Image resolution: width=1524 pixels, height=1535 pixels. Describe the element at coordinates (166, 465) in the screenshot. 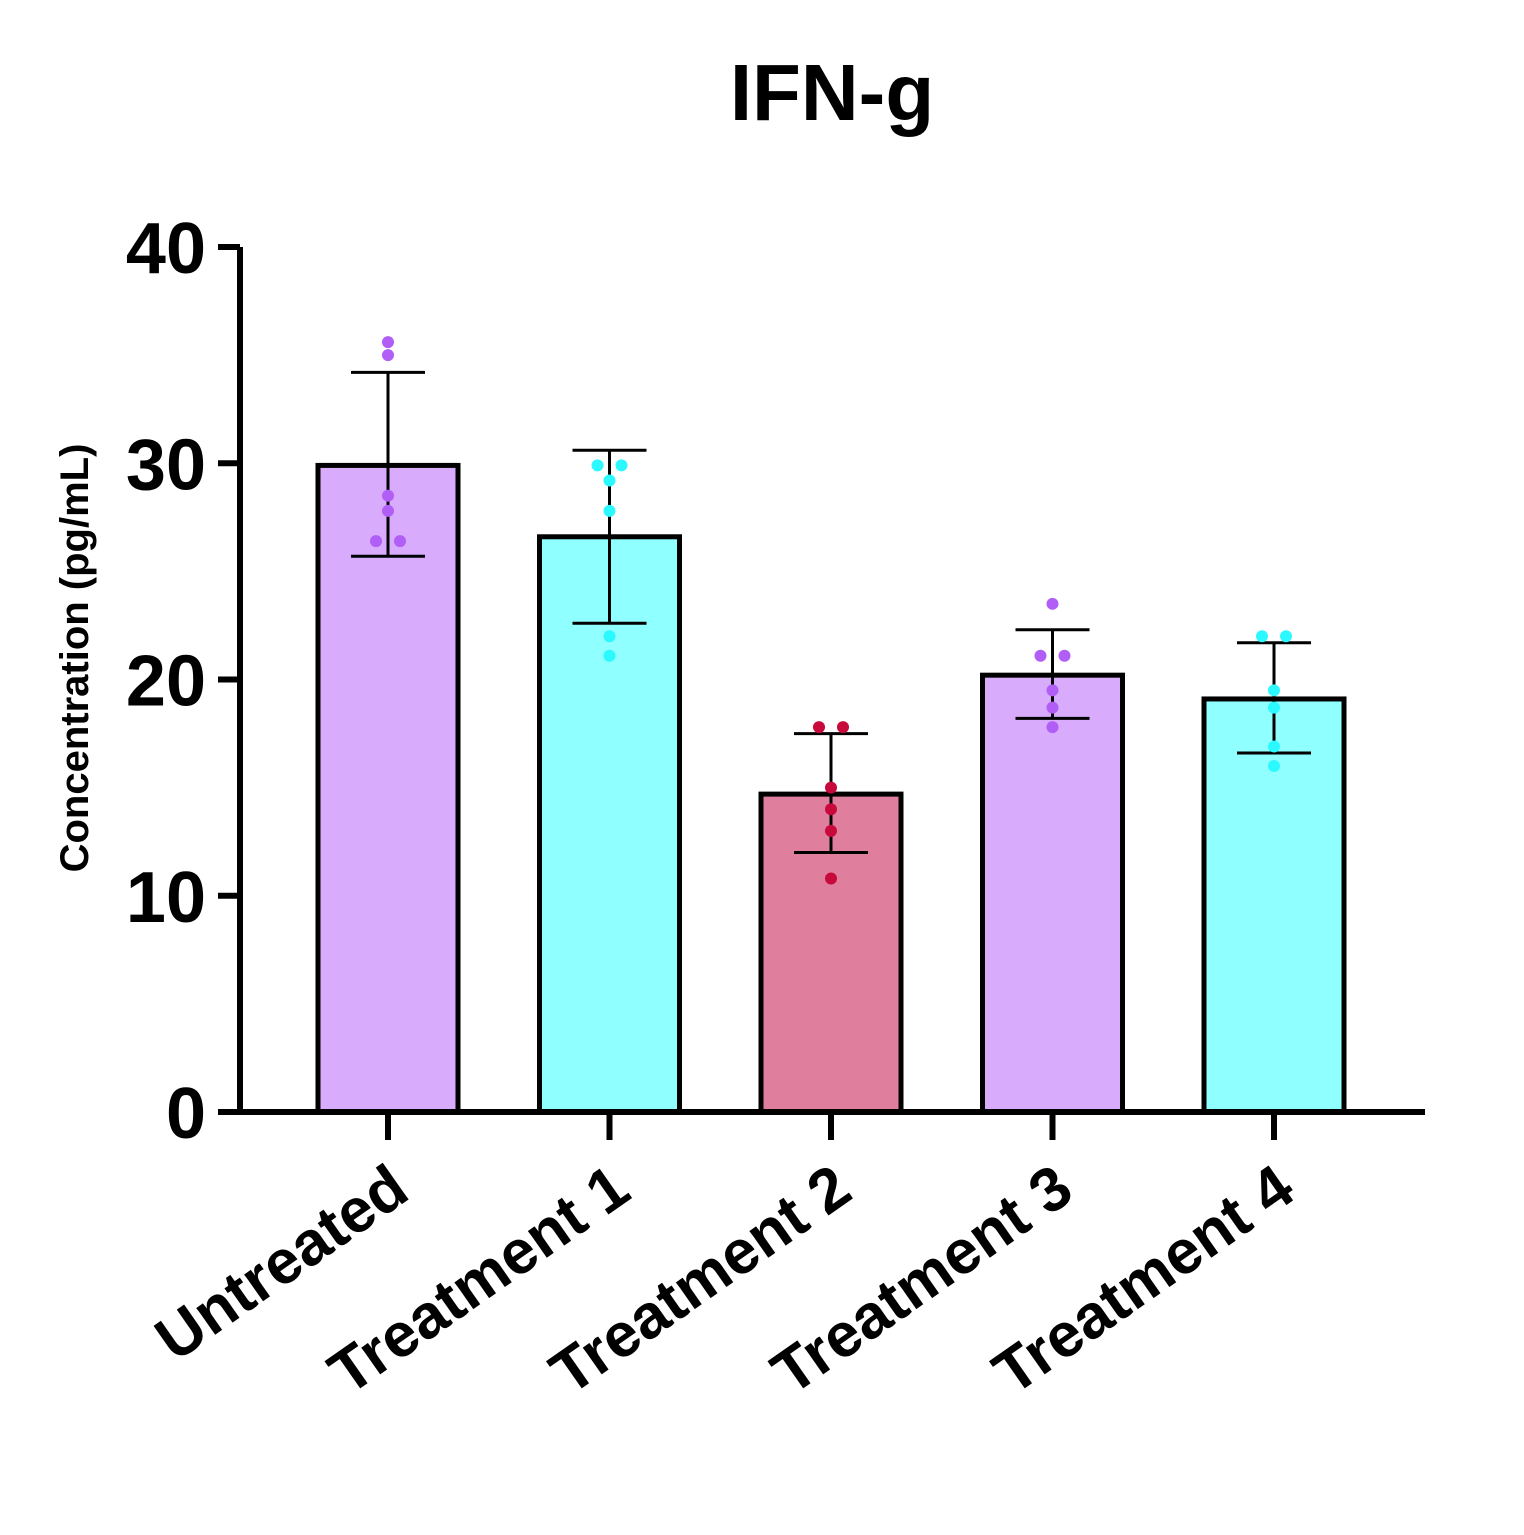

I see `y-tick-label-30: 30` at that location.